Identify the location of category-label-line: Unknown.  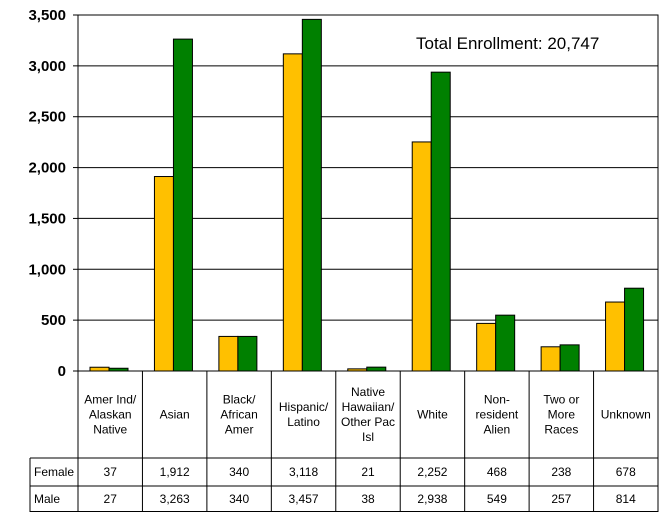
(626, 415).